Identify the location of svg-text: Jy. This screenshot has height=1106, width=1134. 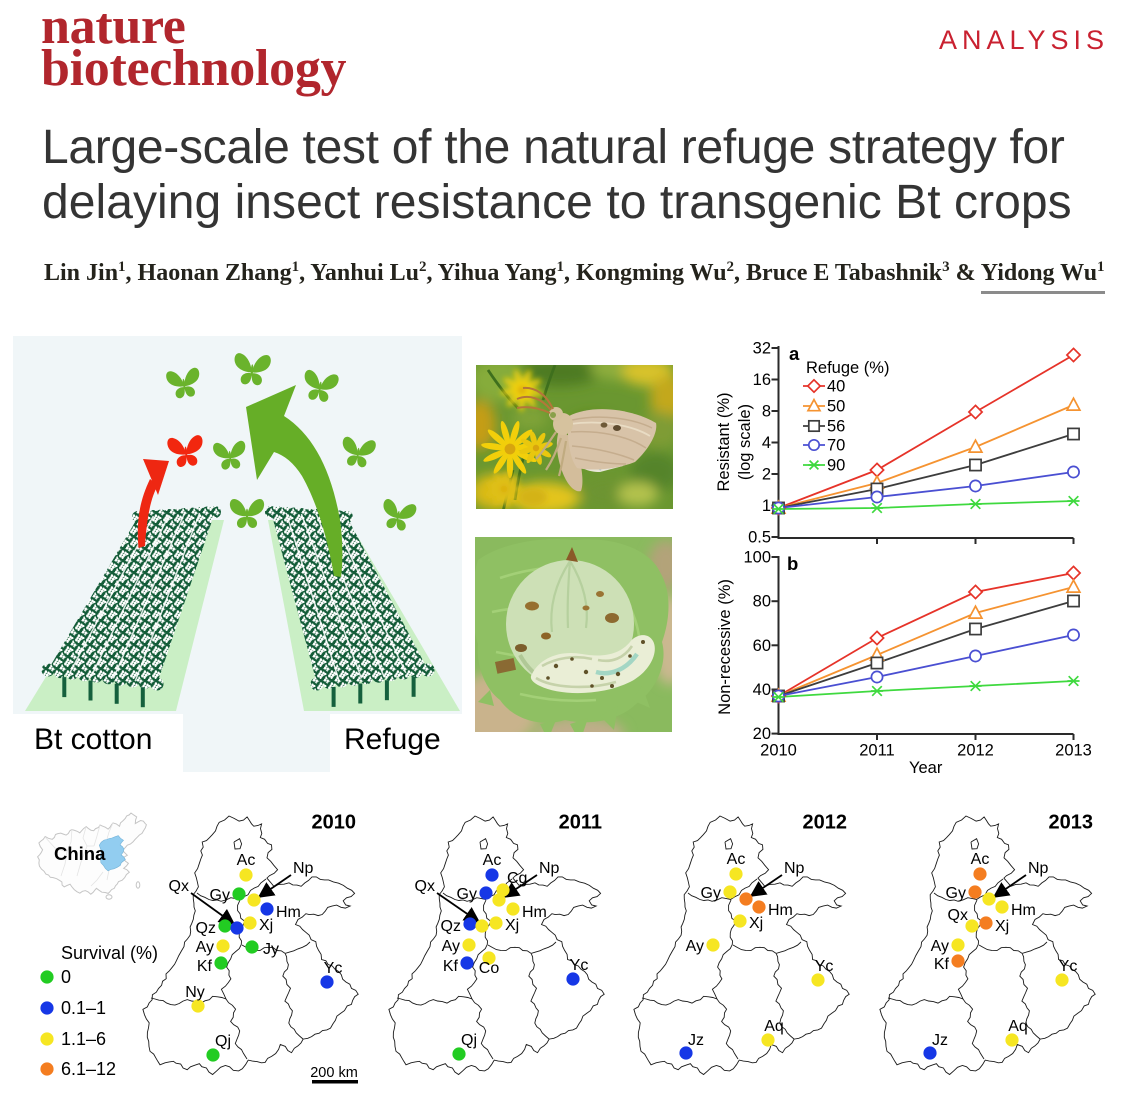
(271, 949).